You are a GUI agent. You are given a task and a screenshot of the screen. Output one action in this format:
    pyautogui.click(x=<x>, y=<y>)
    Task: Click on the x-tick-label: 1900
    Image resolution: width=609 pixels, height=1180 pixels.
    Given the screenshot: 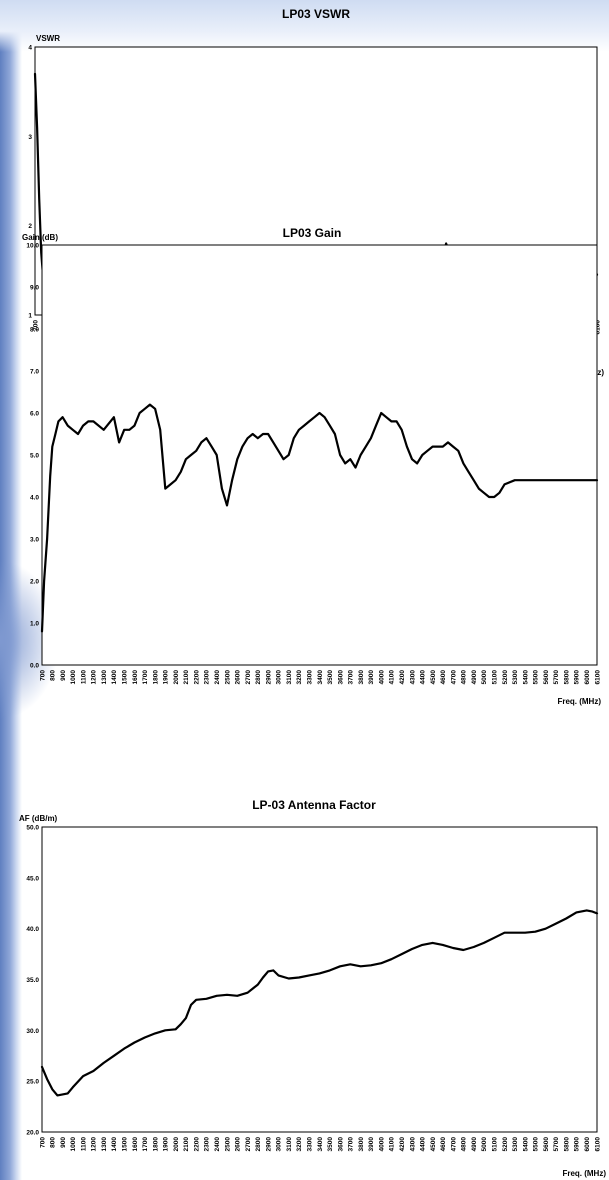 What is the action you would take?
    pyautogui.click(x=166, y=1144)
    